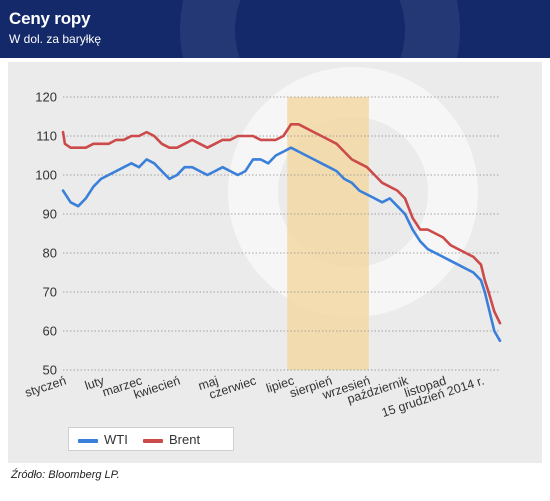 The width and height of the screenshot is (550, 501). I want to click on legend-item-wti: WTI, so click(103, 439).